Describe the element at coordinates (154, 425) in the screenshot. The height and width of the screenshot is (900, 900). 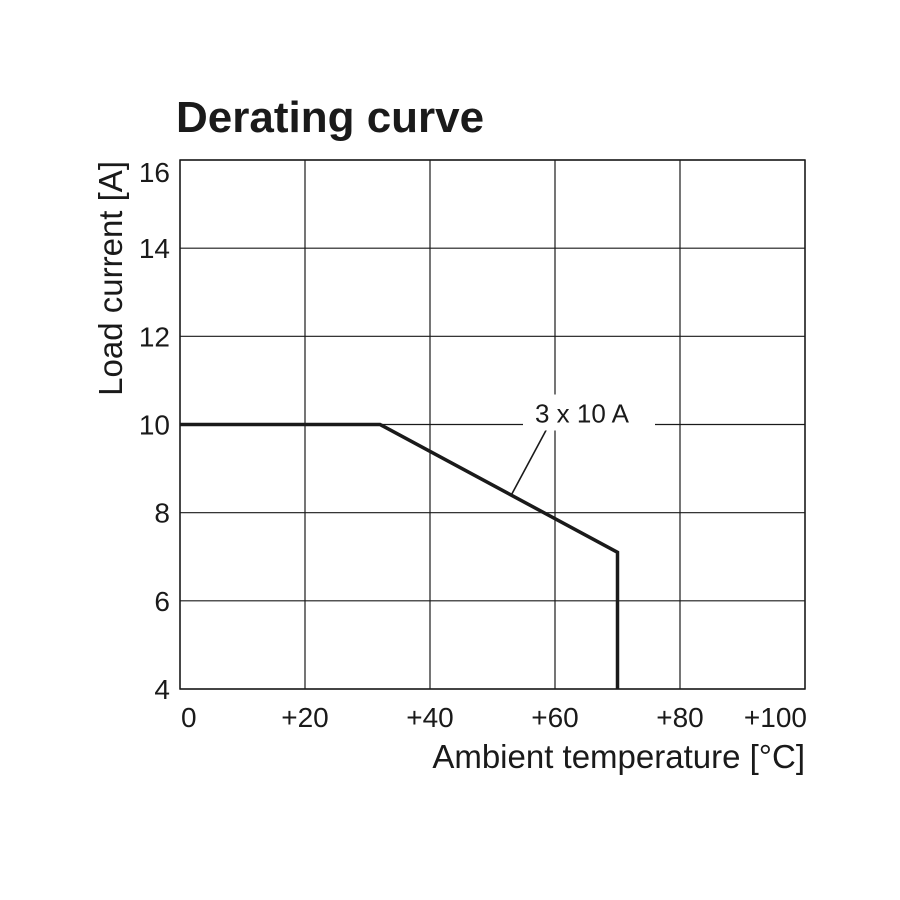
I see `y-tick-label: 10` at that location.